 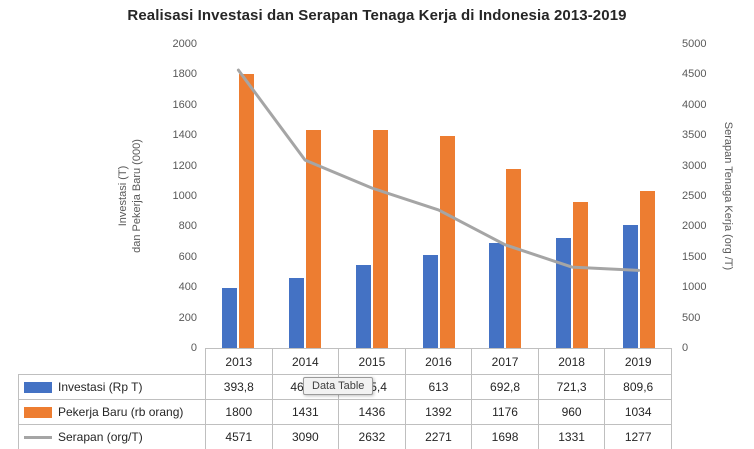 I want to click on left-axis-tick-label: 1400, so click(x=184, y=135).